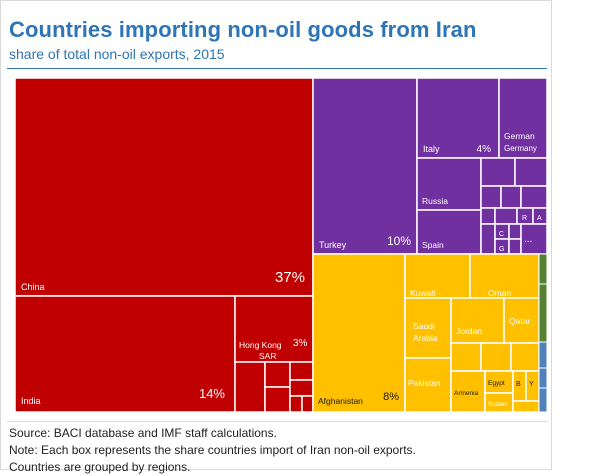 The width and height of the screenshot is (614, 476). What do you see at coordinates (31, 401) in the screenshot?
I see `label-india: India` at bounding box center [31, 401].